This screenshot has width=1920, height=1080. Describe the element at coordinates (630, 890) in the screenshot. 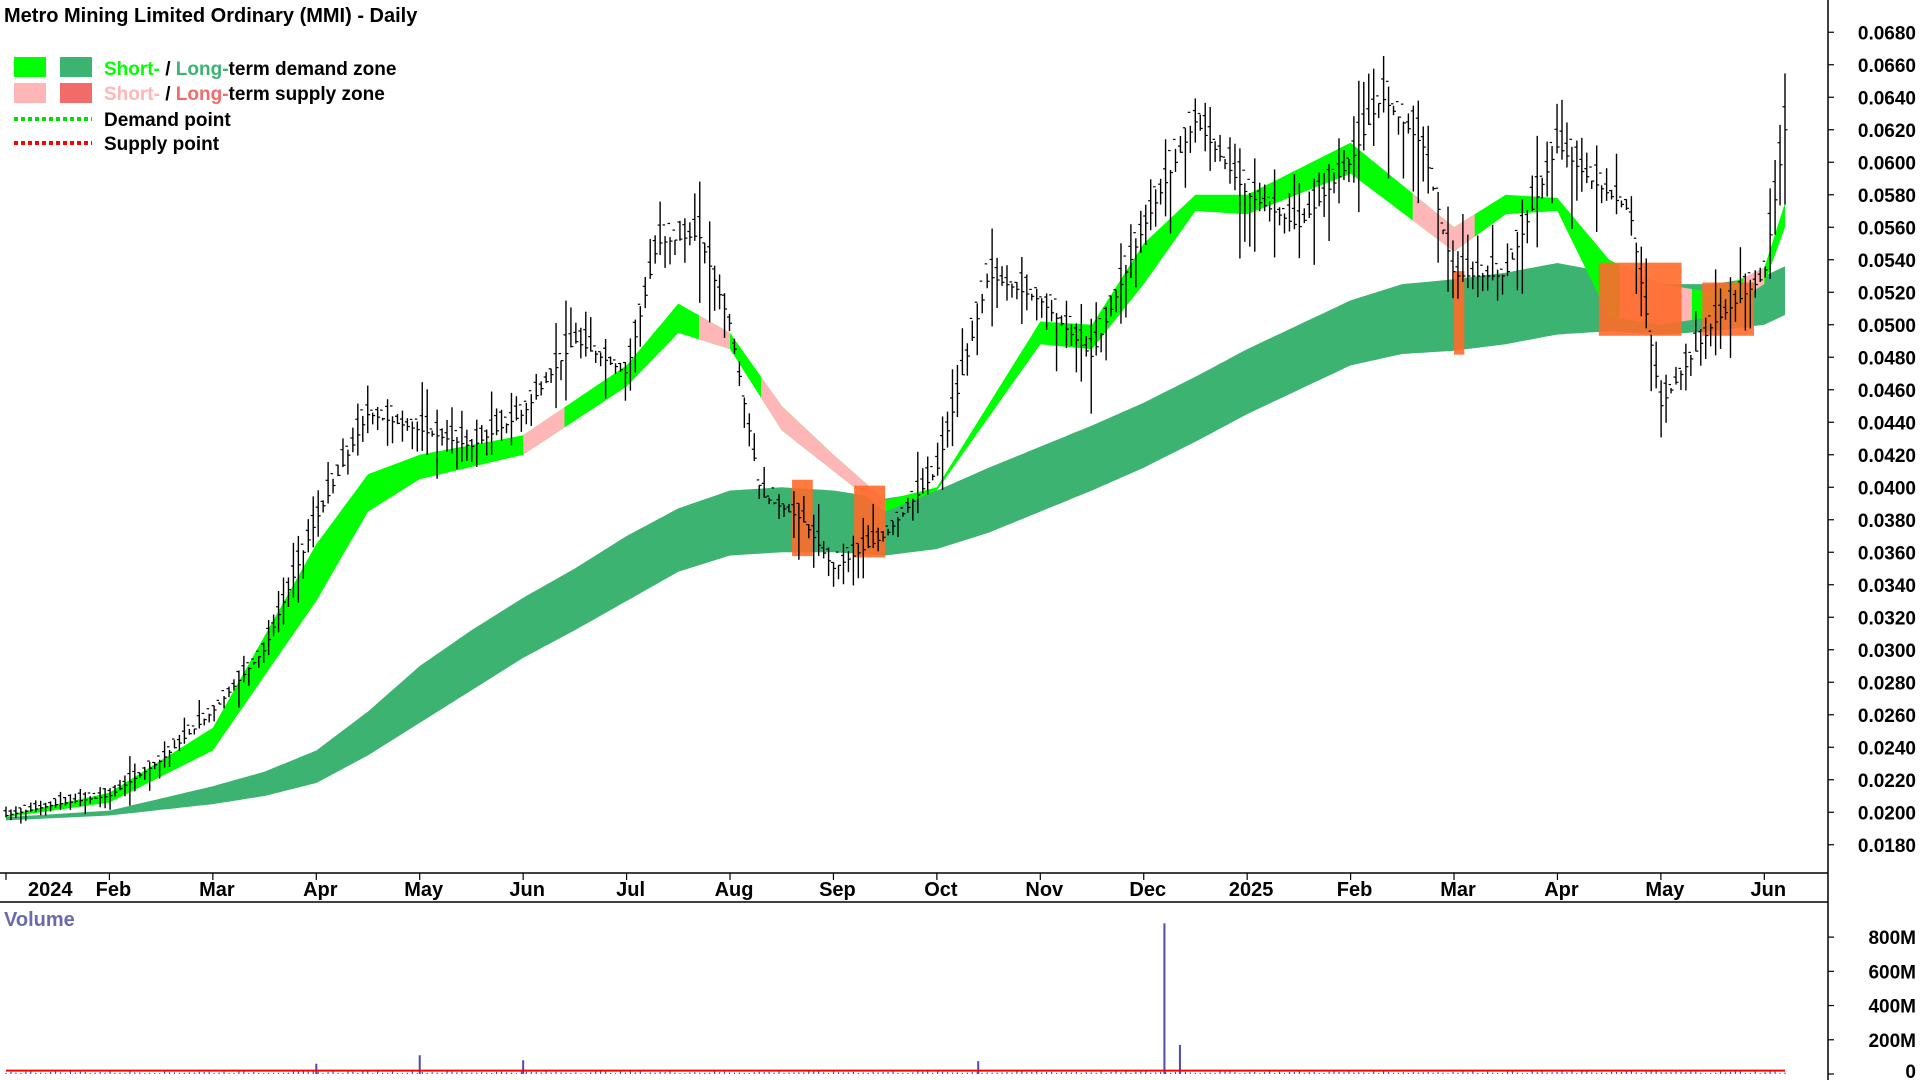

I see `x-tick-label: Jul` at that location.